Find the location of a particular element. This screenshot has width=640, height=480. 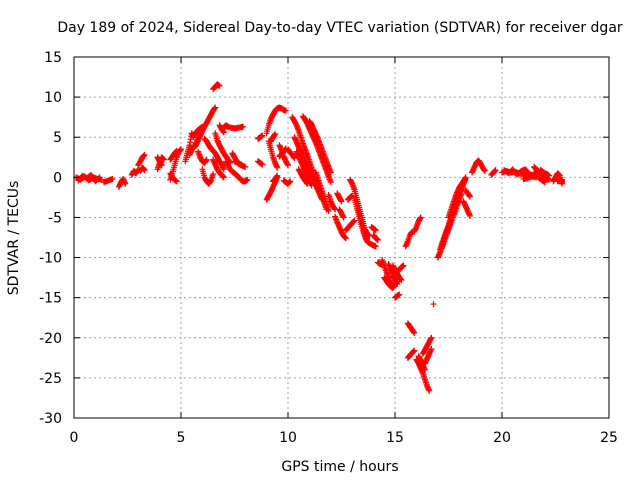

y-tick-label: 15 is located at coordinates (53, 58).